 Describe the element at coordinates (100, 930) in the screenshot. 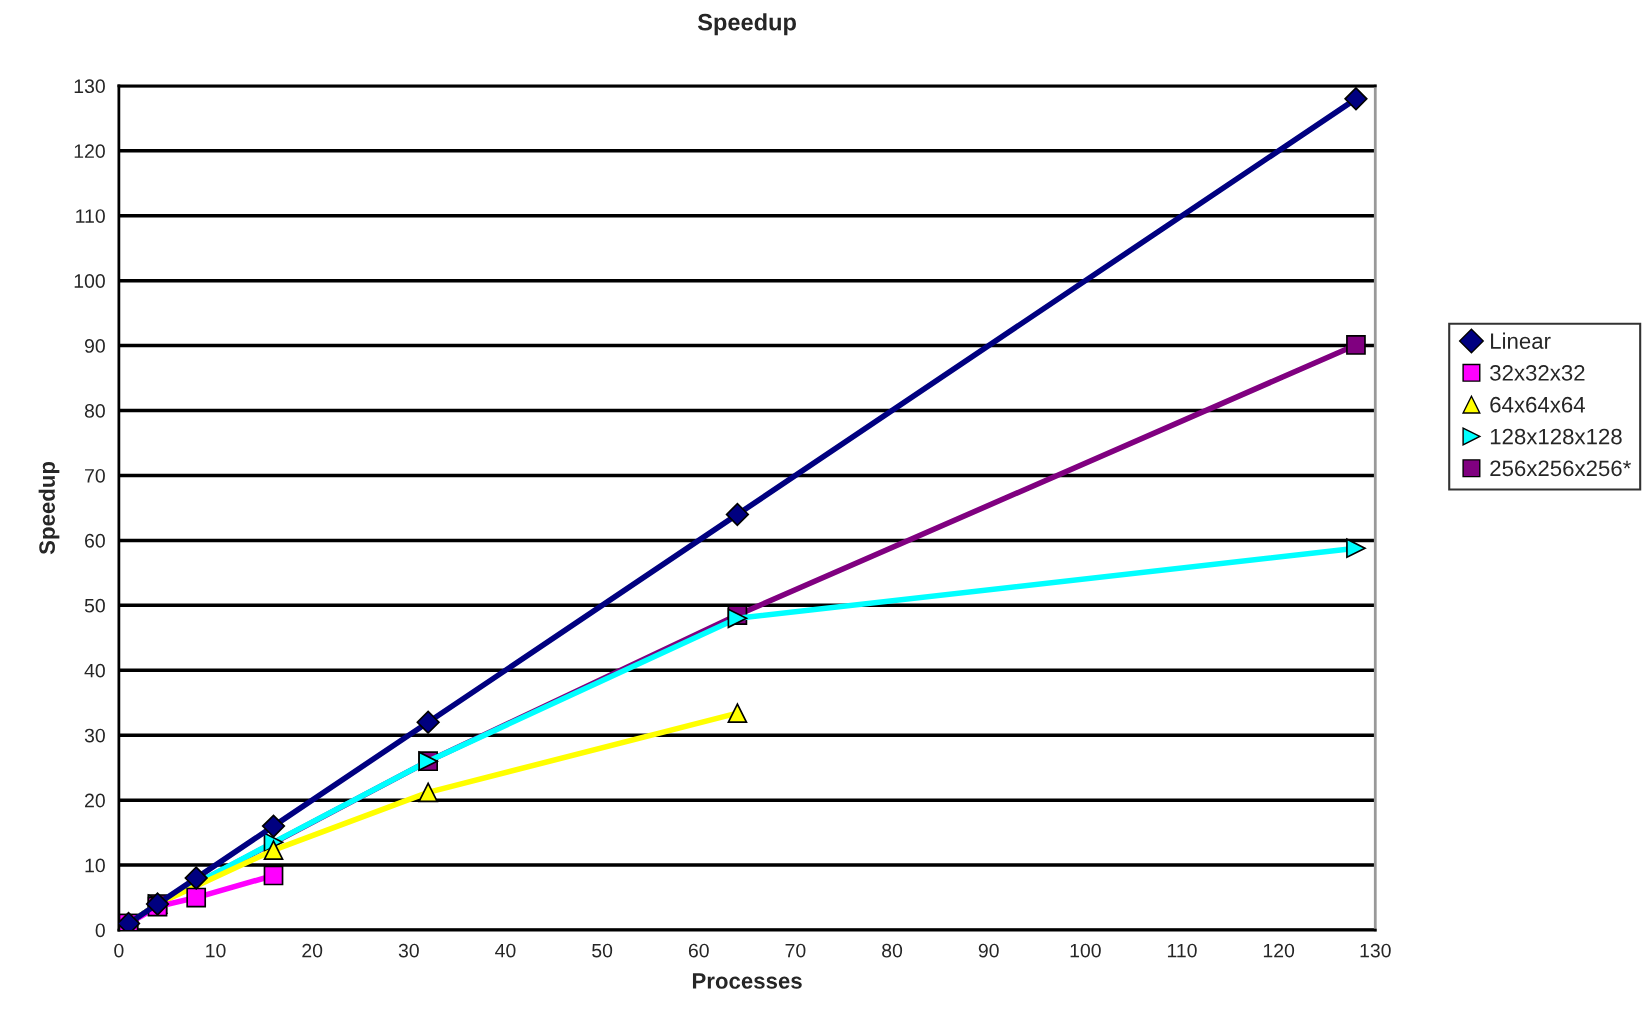

I see `y-tick-label: 0` at that location.